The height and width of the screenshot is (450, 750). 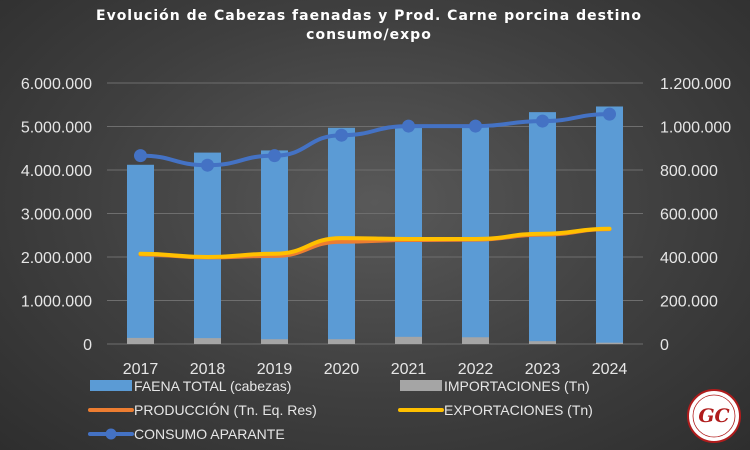 What do you see at coordinates (689, 171) in the screenshot?
I see `right-tick-label: 800.000` at bounding box center [689, 171].